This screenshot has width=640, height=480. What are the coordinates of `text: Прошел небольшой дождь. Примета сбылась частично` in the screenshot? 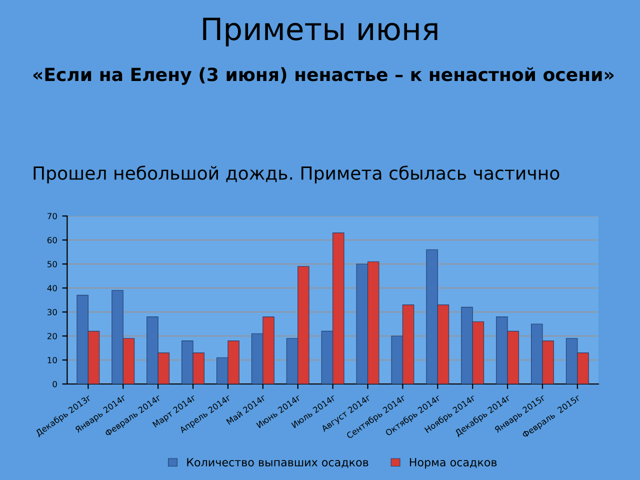 It's located at (297, 175).